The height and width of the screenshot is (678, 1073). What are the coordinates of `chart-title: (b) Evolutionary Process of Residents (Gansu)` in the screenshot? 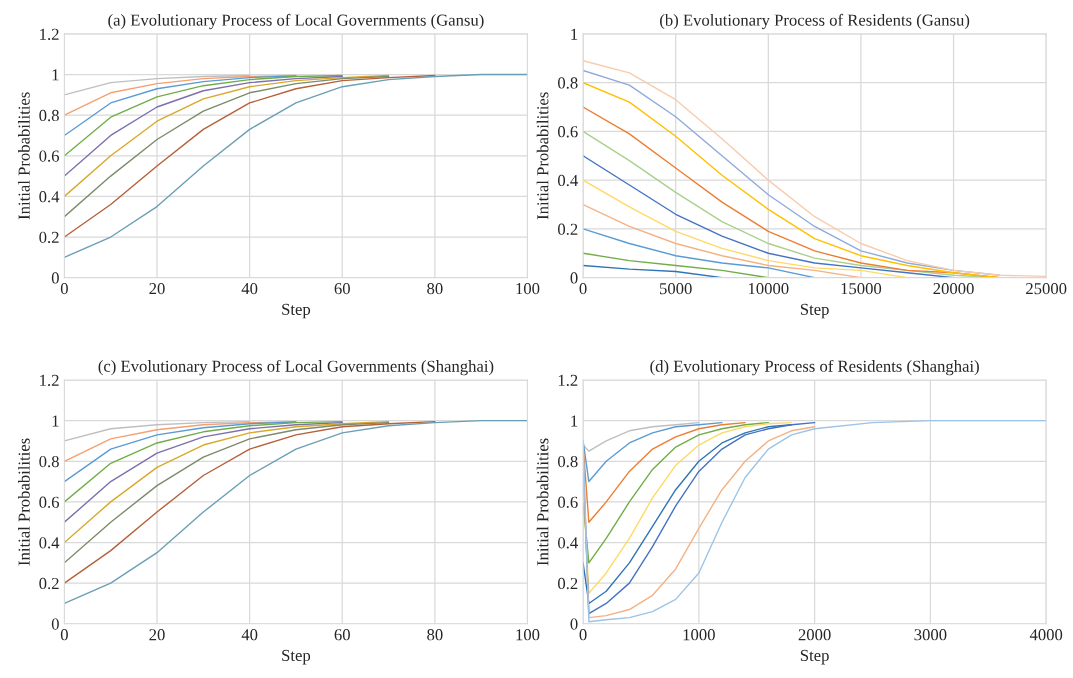 It's located at (815, 21).